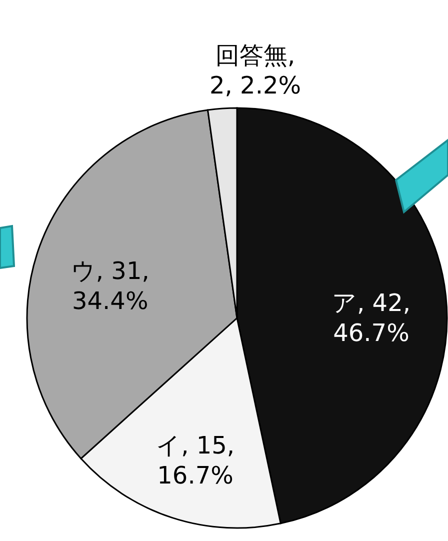  Describe the element at coordinates (371, 317) in the screenshot. I see `slice-label: ア, 42, 46.7%` at that location.